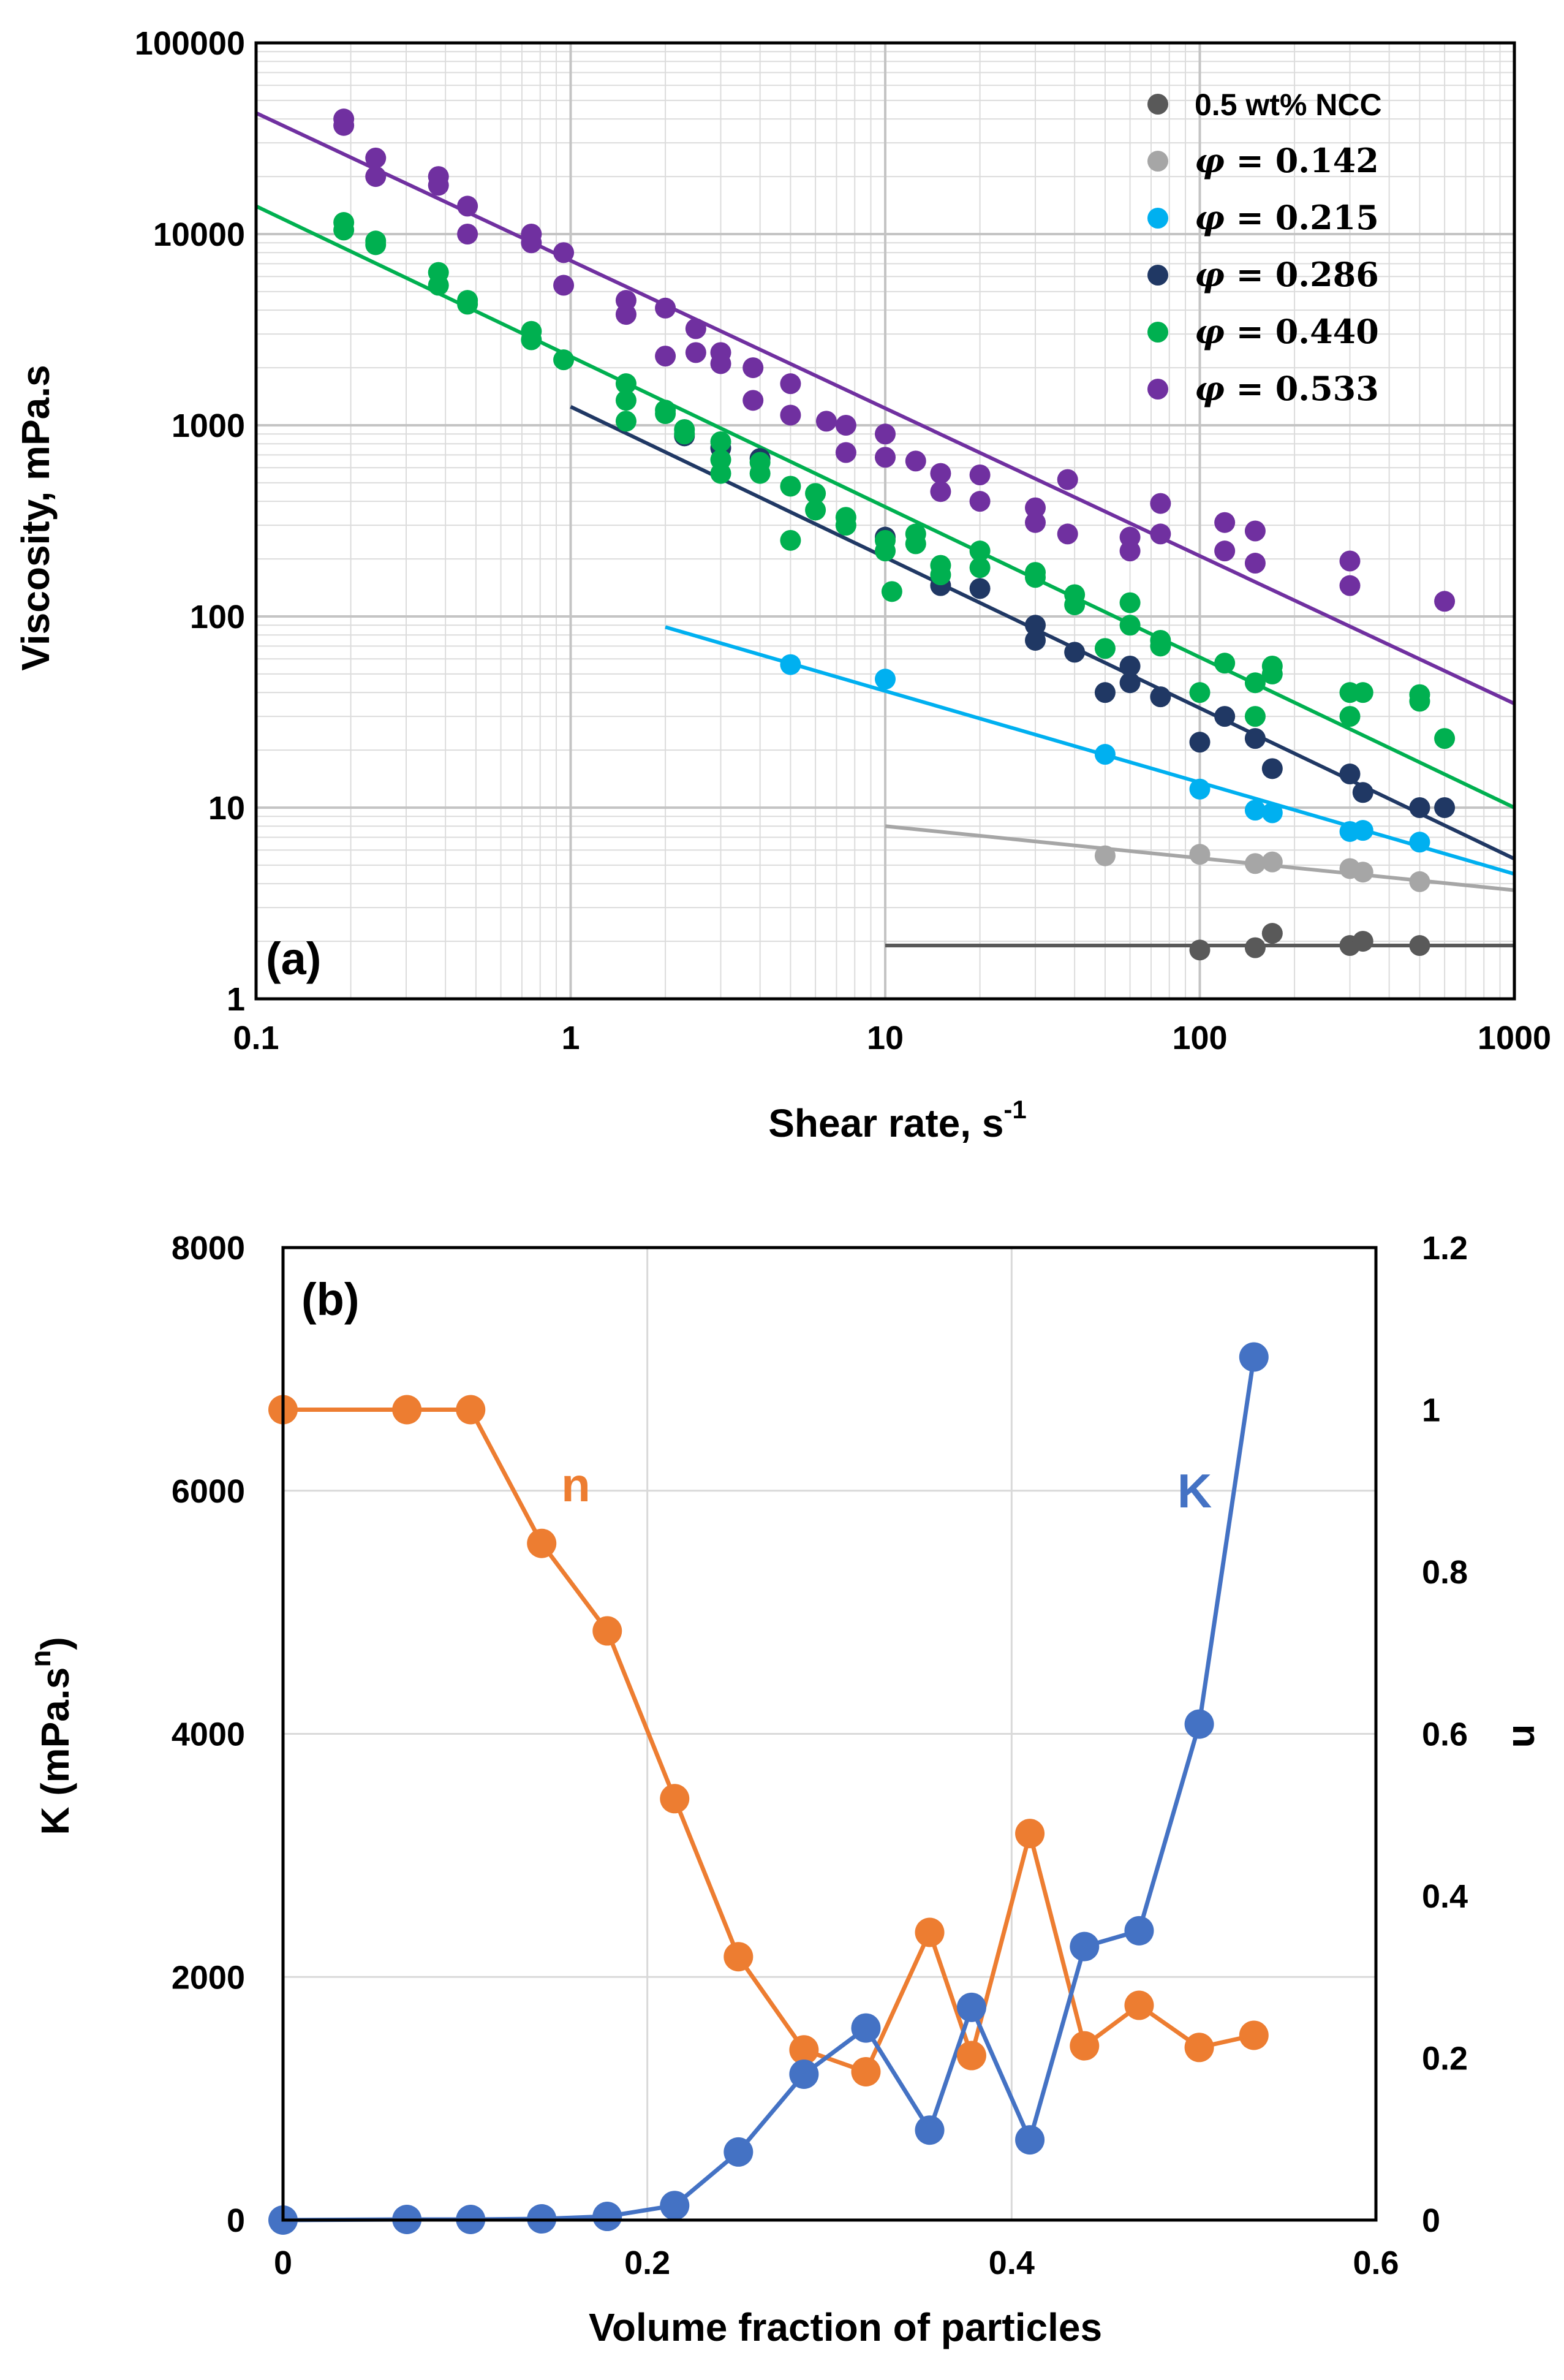 The height and width of the screenshot is (2380, 1564). What do you see at coordinates (236, 2220) in the screenshot?
I see `left-y-tick-label: 0` at bounding box center [236, 2220].